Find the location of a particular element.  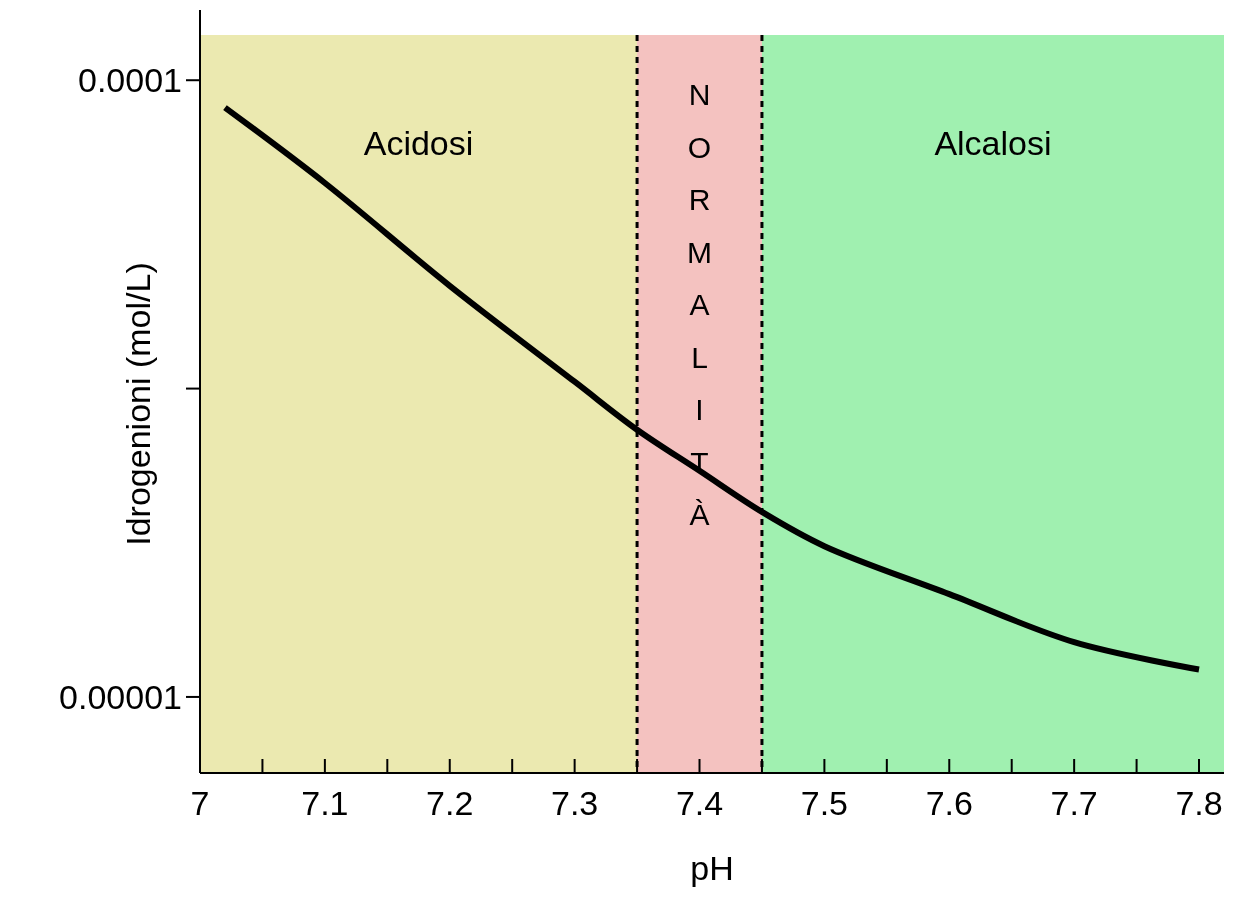

x-tick-label: 7.8 is located at coordinates (1199, 803).